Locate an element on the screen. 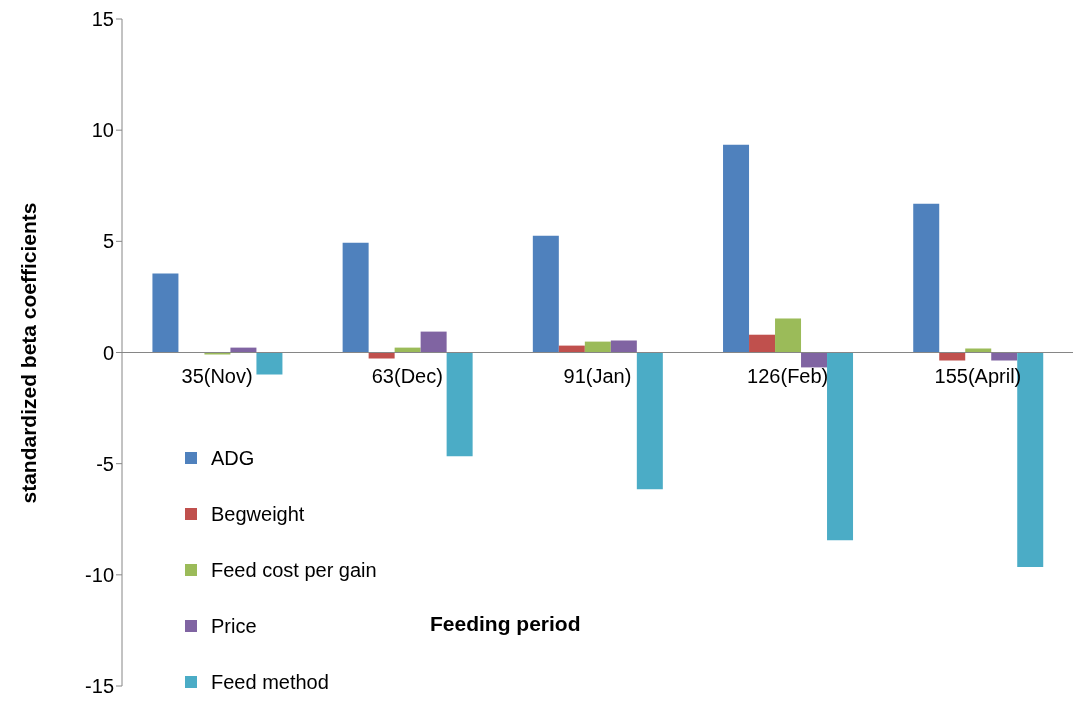 This screenshot has width=1073, height=717. y-tick-label: -10 is located at coordinates (99, 574).